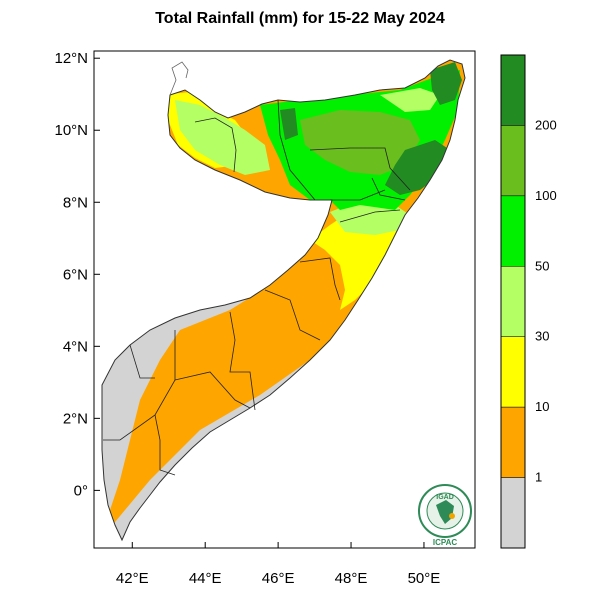 This screenshot has width=600, height=600. Describe the element at coordinates (71, 58) in the screenshot. I see `lat-tick-label: 12°N` at that location.